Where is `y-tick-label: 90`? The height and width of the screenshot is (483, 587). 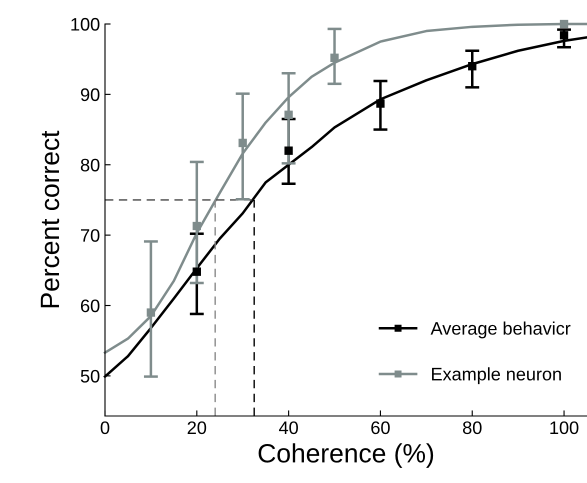
y-tick-label: 90 is located at coordinates (90, 95).